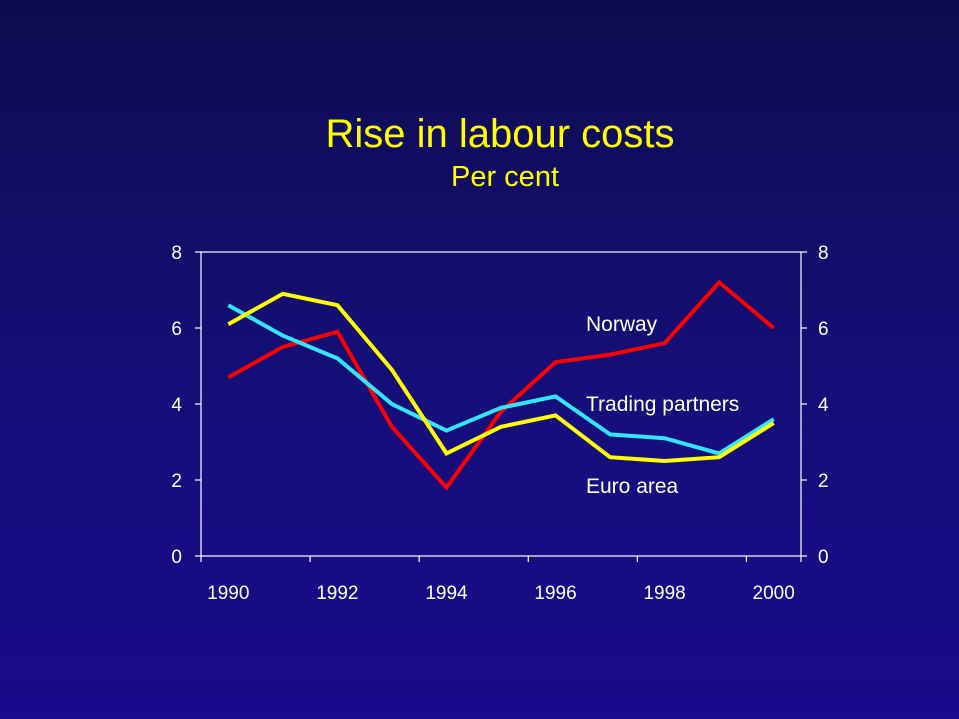  I want to click on y-tick-label-left: 6, so click(176, 329).